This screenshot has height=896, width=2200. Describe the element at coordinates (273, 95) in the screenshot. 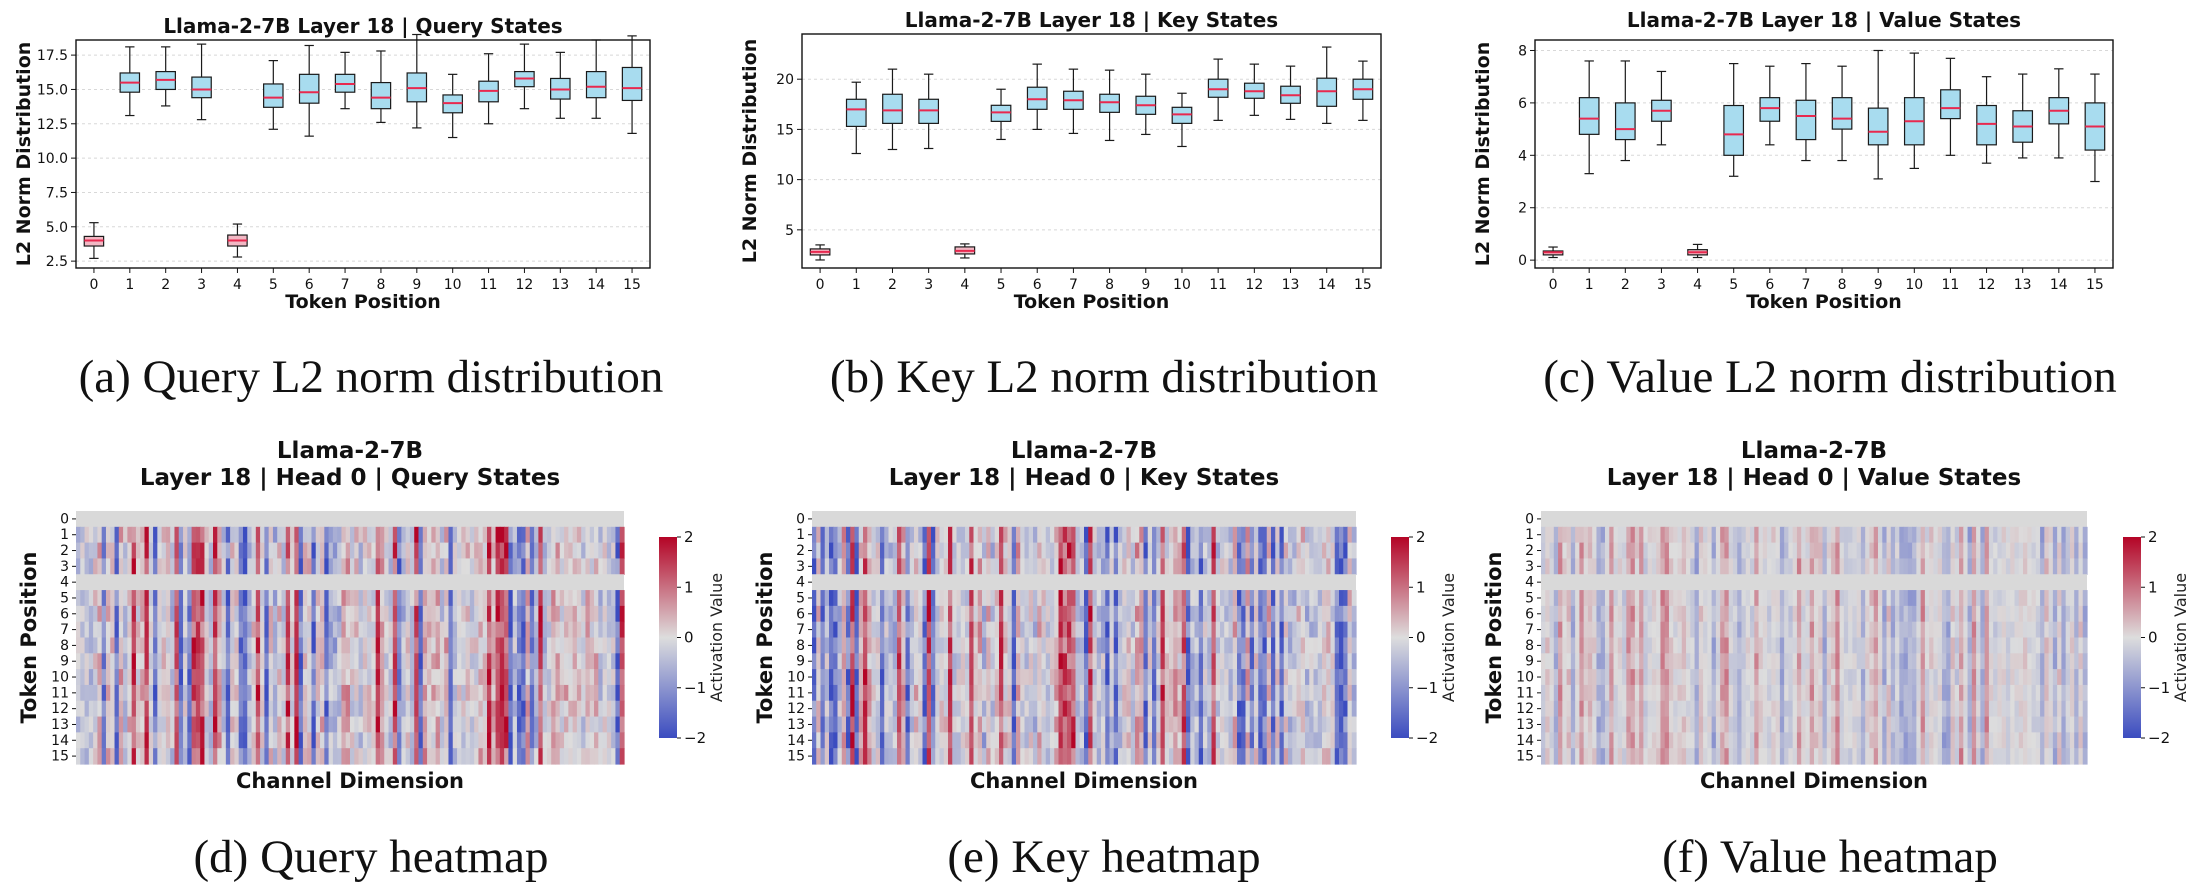

I see `box-iqr` at that location.